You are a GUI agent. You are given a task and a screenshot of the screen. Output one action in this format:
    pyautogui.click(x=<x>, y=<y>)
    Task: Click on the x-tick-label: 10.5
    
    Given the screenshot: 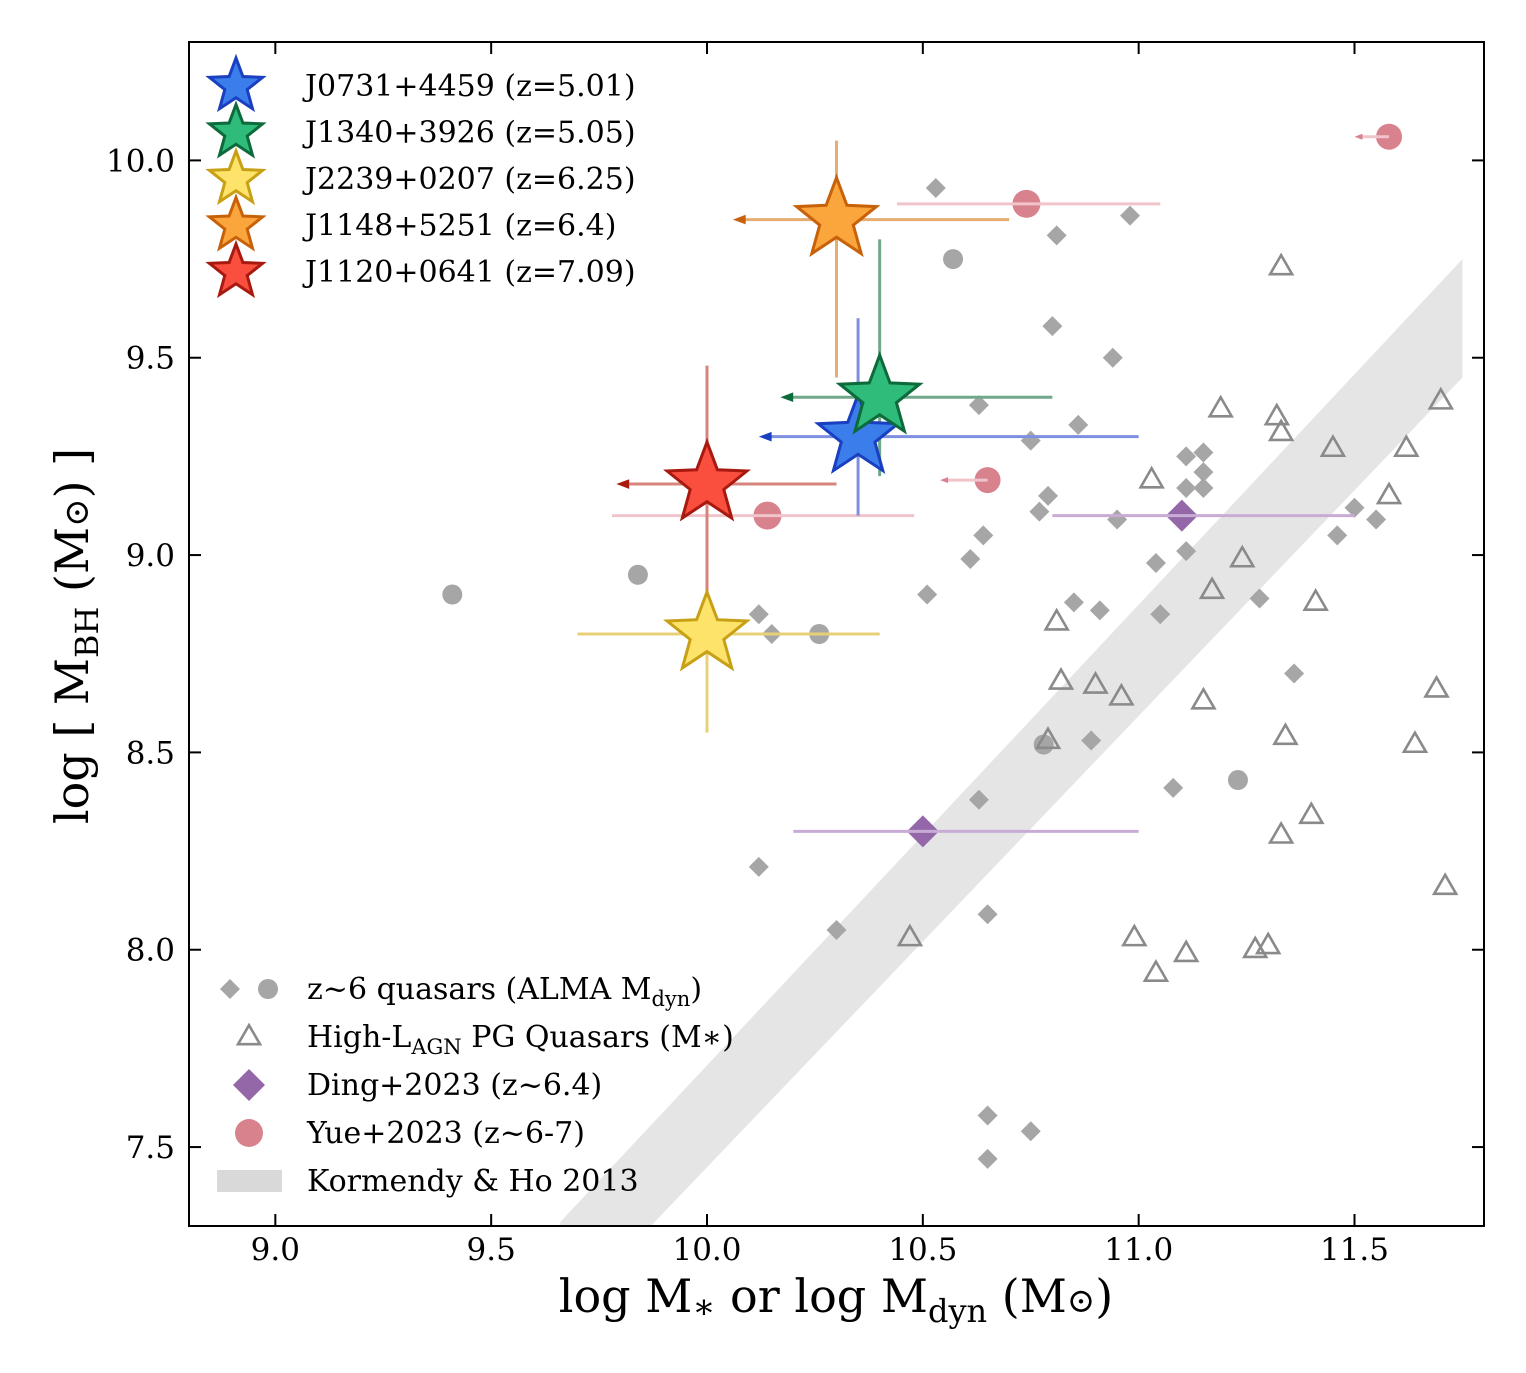 What is the action you would take?
    pyautogui.click(x=922, y=1250)
    